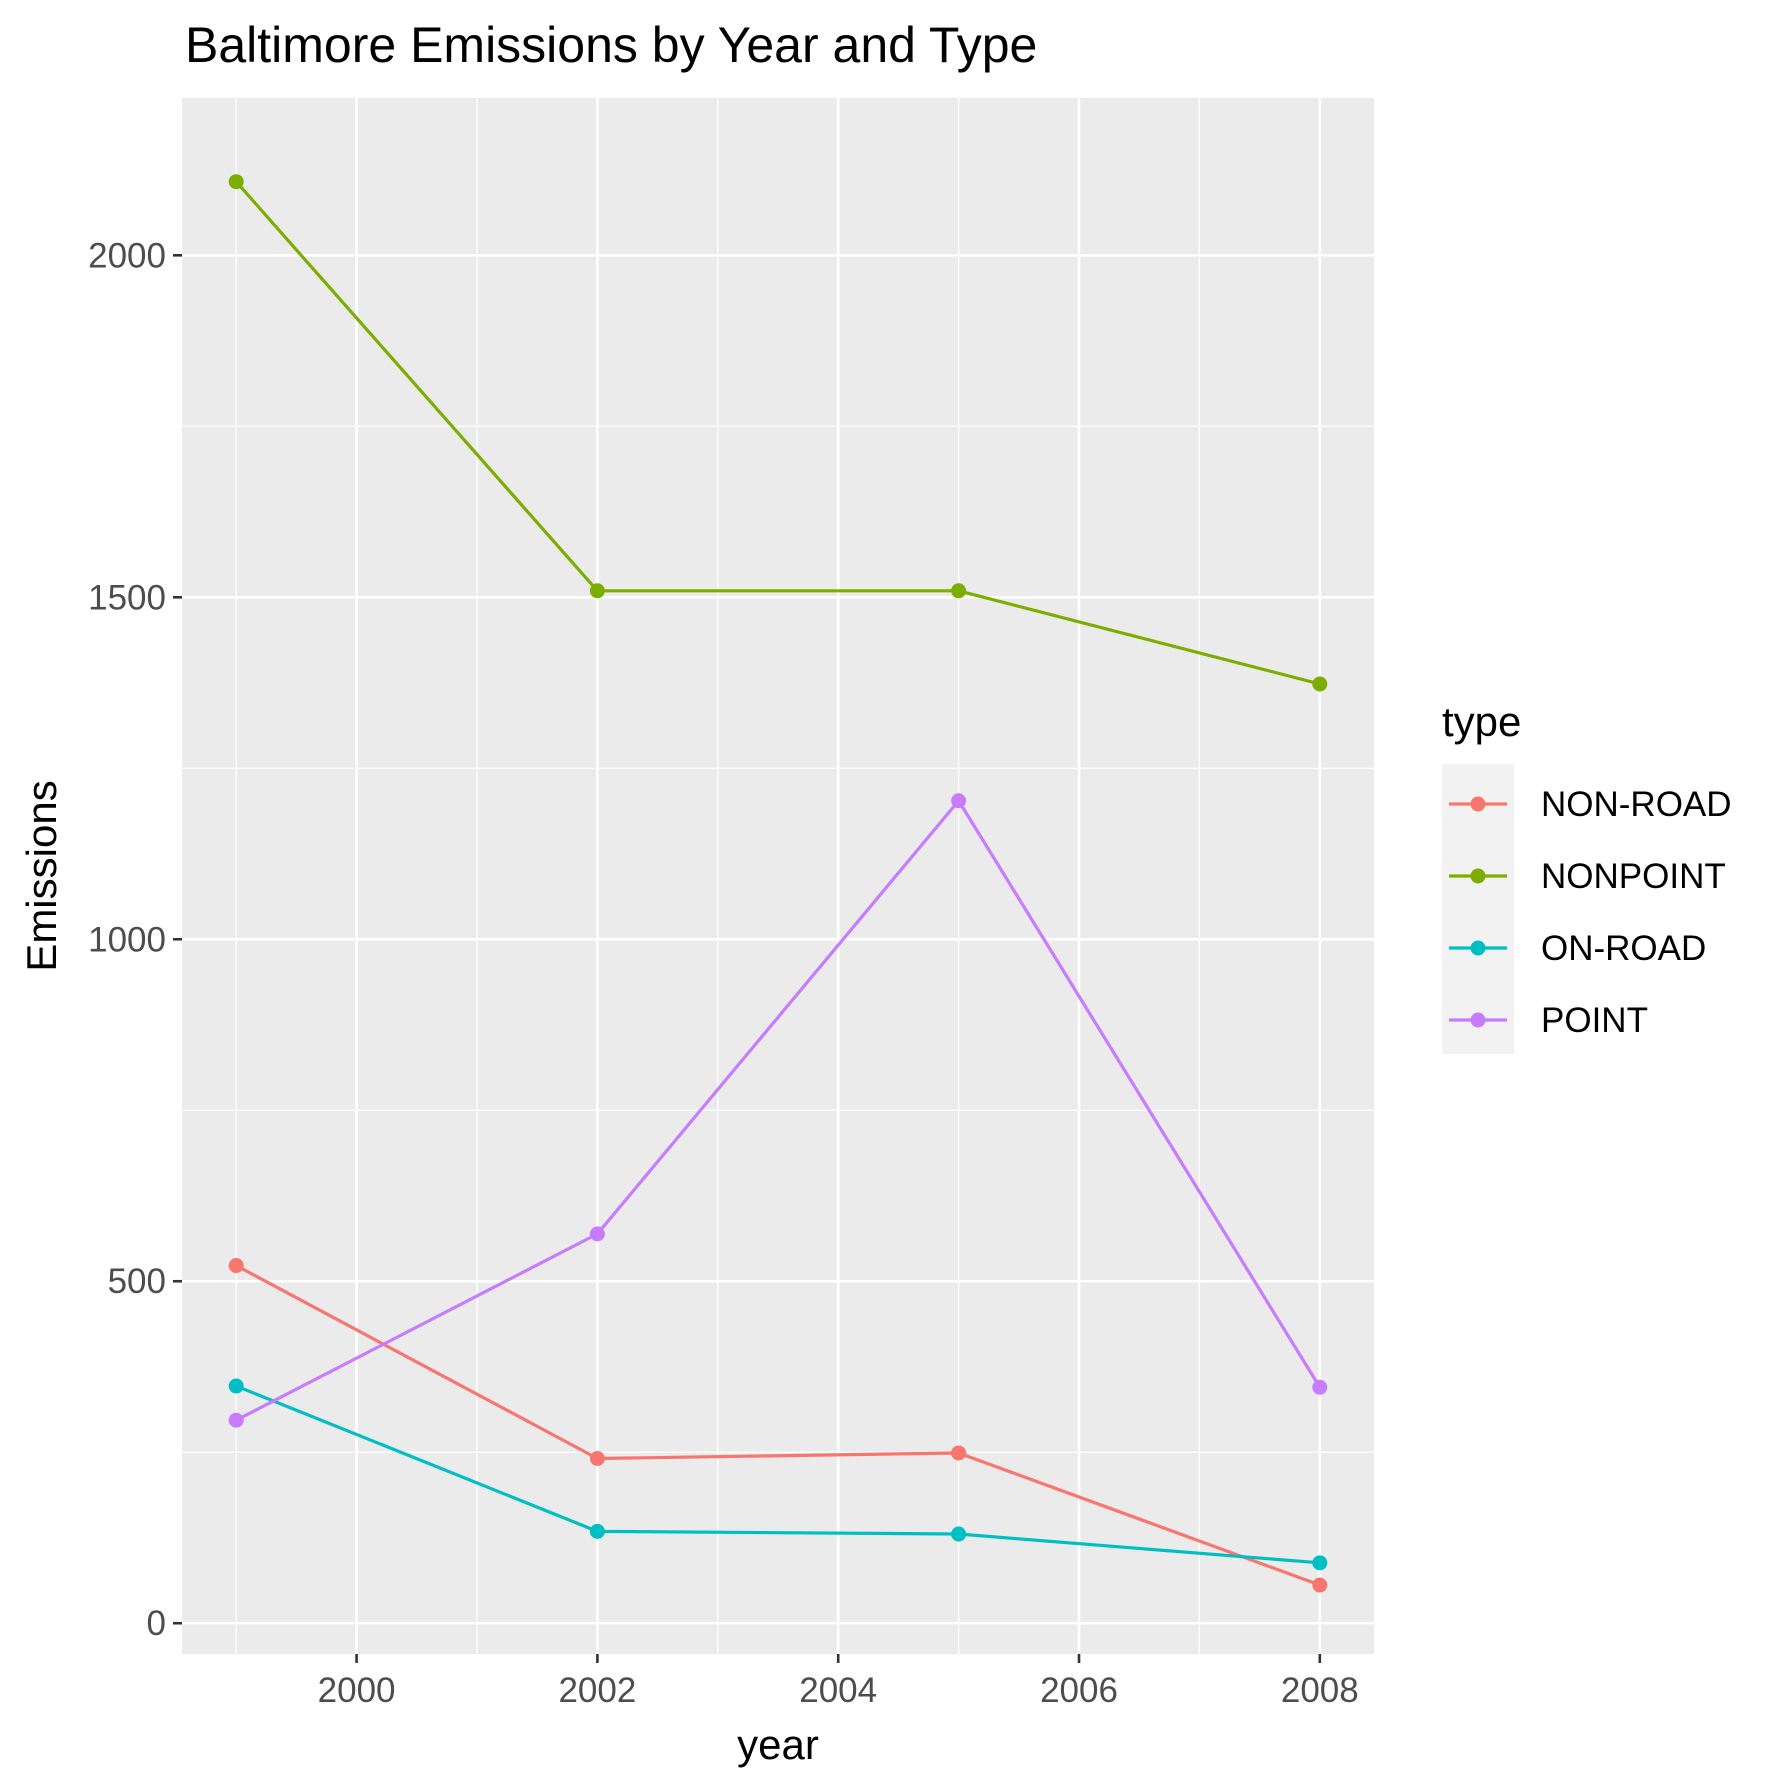  What do you see at coordinates (777, 1474) in the screenshot?
I see `series-line-on-road` at bounding box center [777, 1474].